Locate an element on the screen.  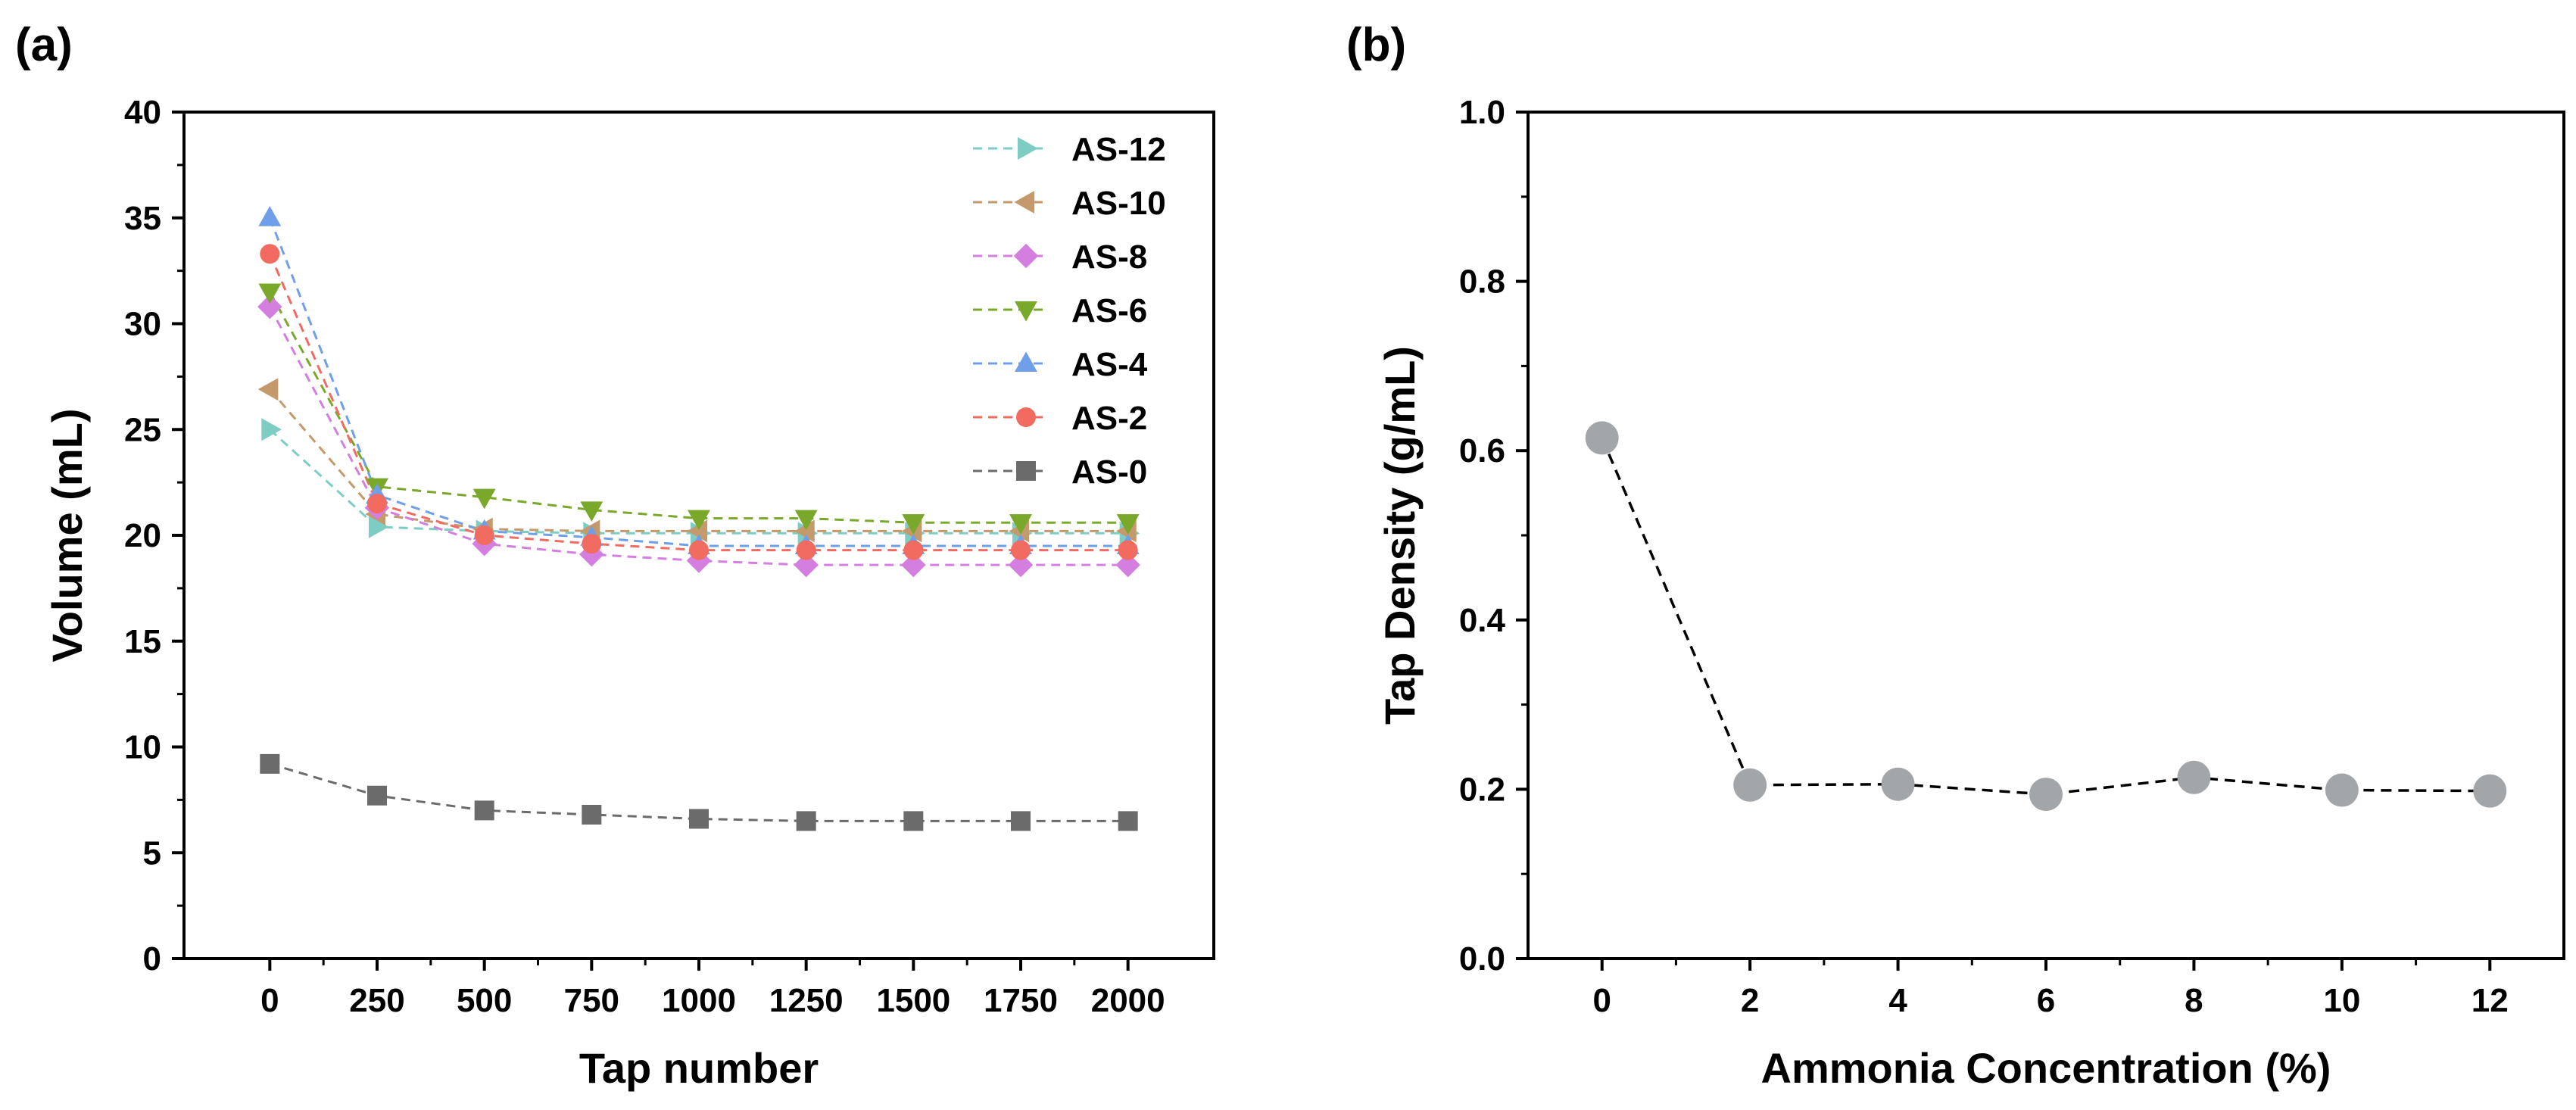
x-tick-label: 2000 is located at coordinates (1128, 1001).